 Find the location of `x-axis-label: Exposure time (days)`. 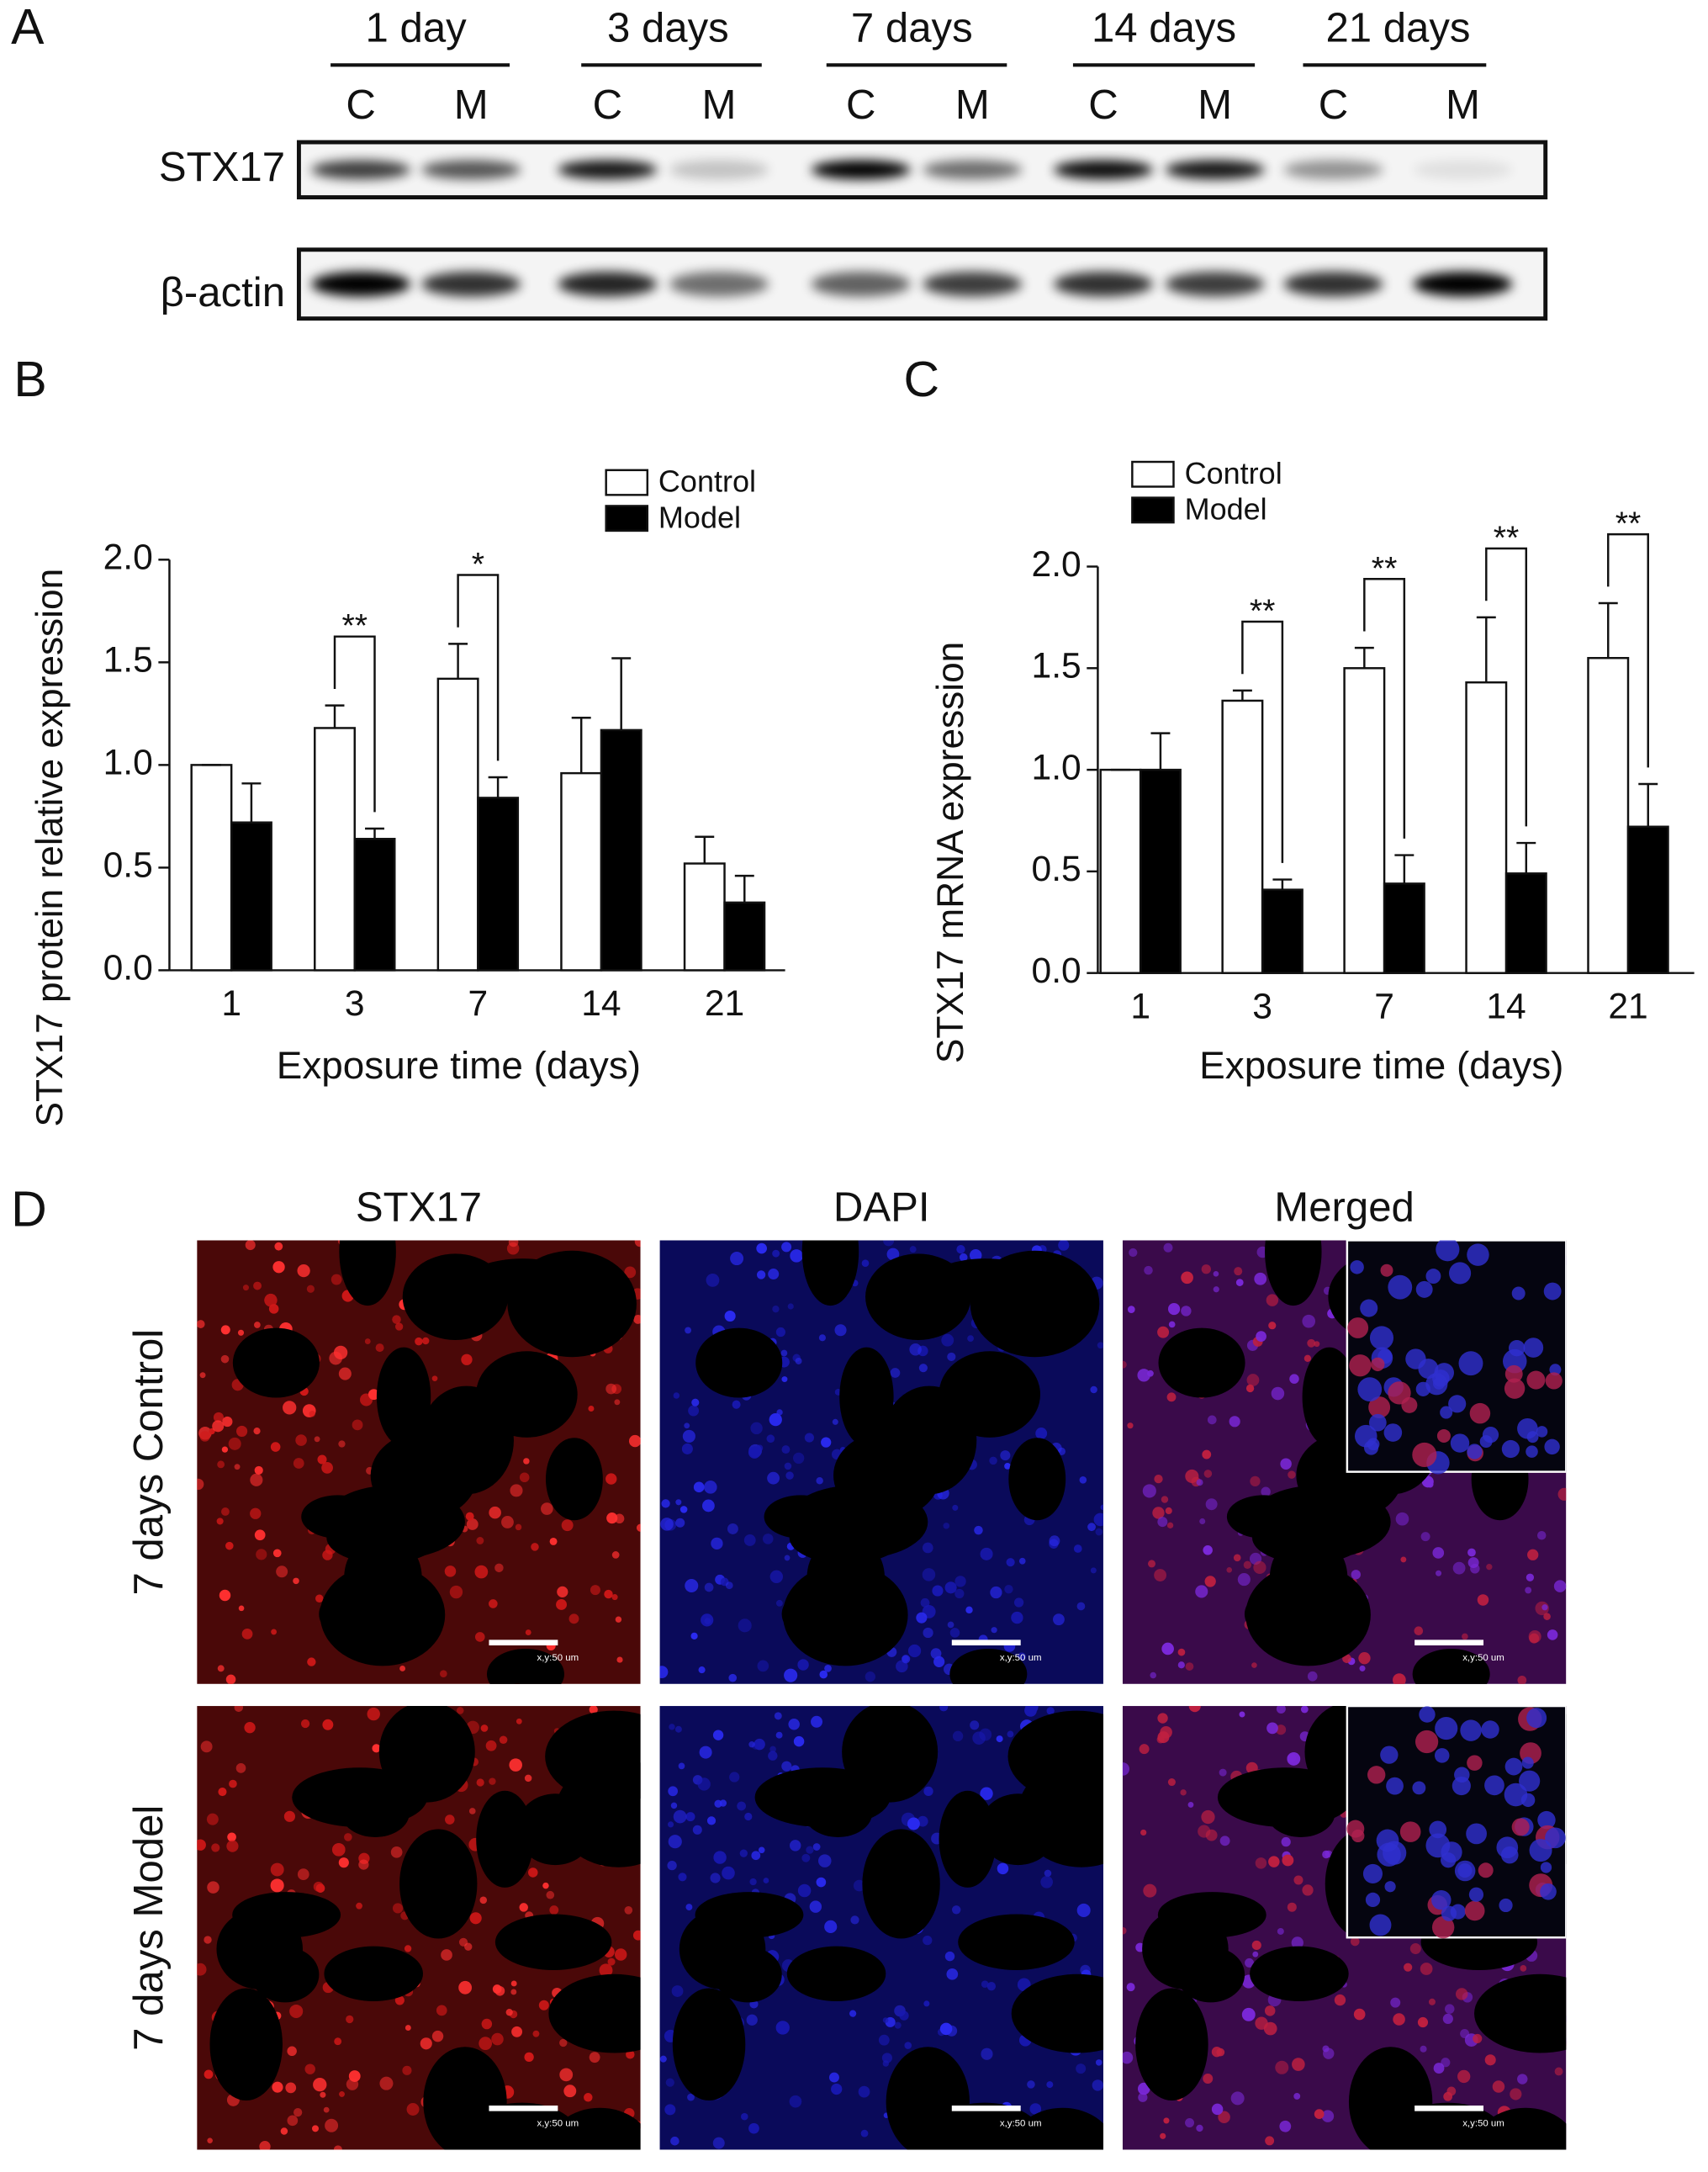

x-axis-label: Exposure time (days) is located at coordinates (1381, 1065).